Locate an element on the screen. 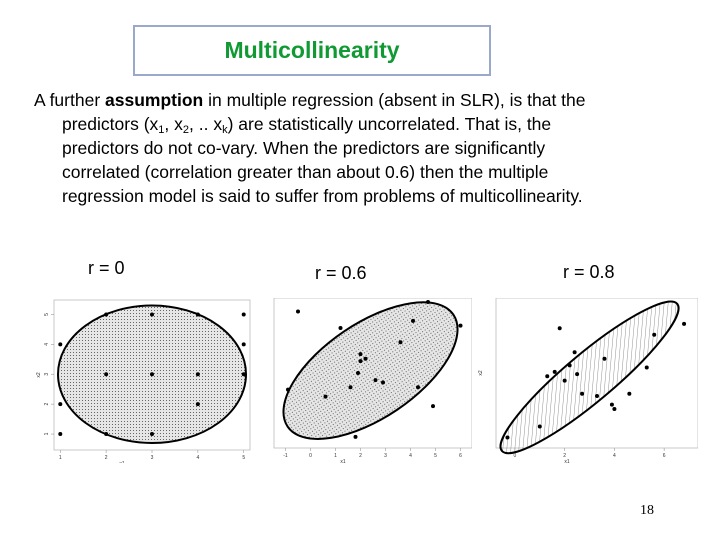  subscript: k is located at coordinates (225, 130).